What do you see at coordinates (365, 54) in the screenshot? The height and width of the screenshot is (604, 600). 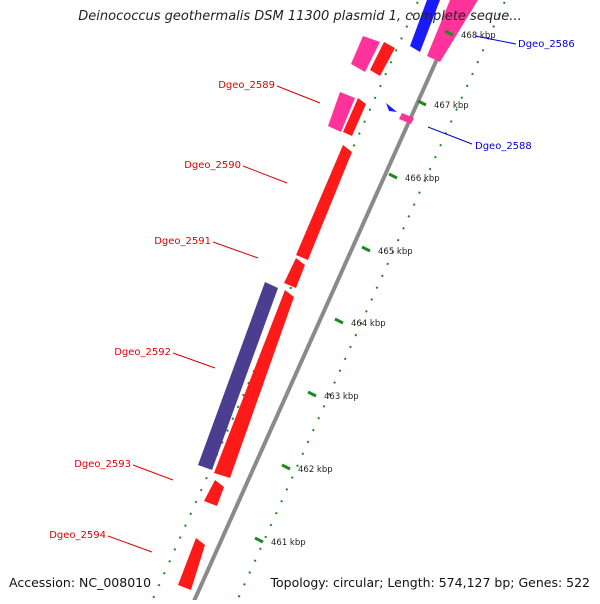 I see `gene-pink-upper` at bounding box center [365, 54].